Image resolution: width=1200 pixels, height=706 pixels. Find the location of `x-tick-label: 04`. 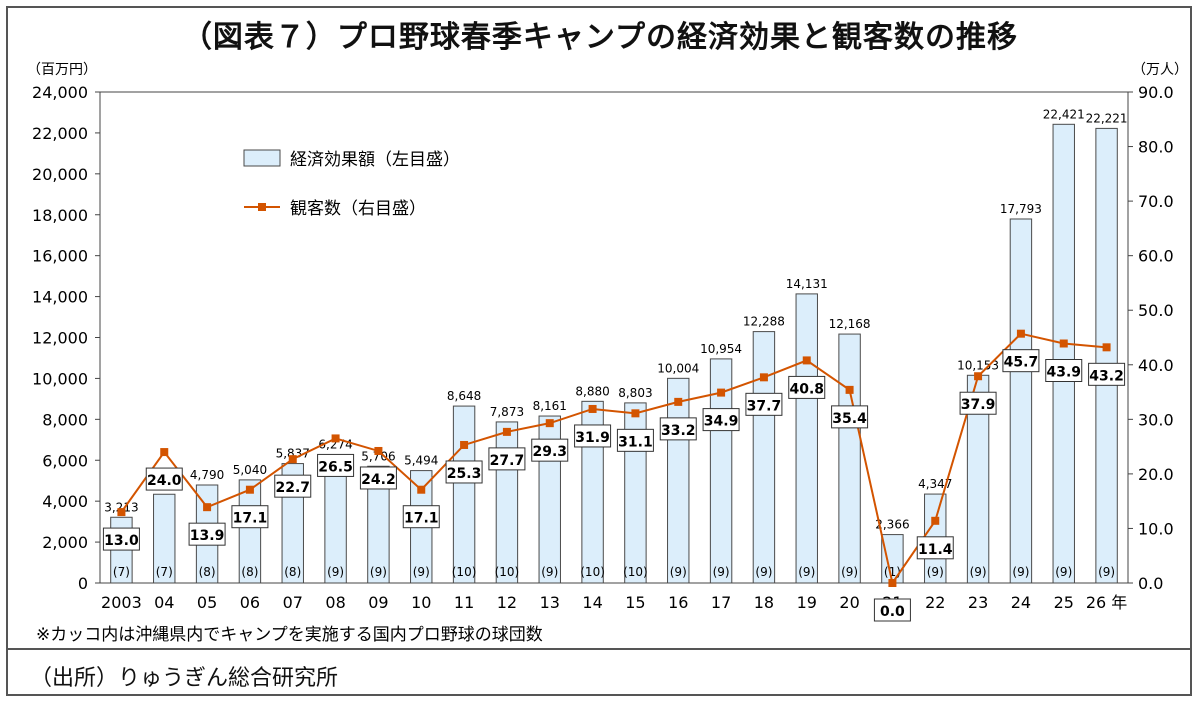

x-tick-label: 04 is located at coordinates (164, 602).